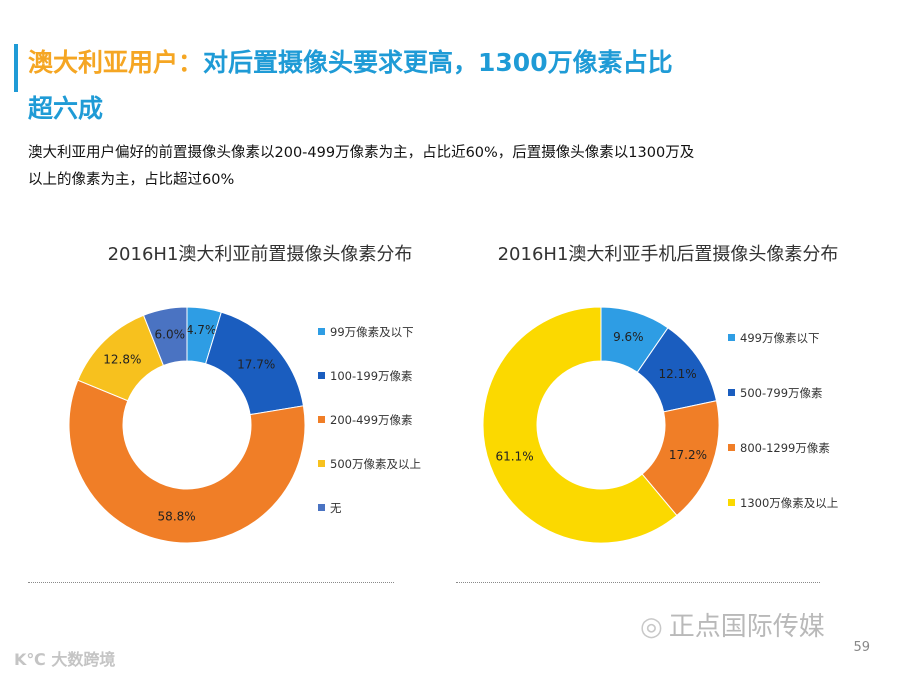  Describe the element at coordinates (789, 503) in the screenshot. I see `rear-legend-label-3: 1300万像素及以上` at that location.